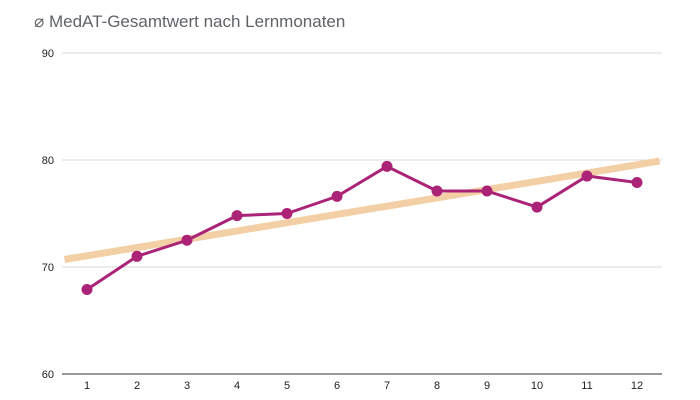  I want to click on x-tick-label: 1, so click(87, 386).